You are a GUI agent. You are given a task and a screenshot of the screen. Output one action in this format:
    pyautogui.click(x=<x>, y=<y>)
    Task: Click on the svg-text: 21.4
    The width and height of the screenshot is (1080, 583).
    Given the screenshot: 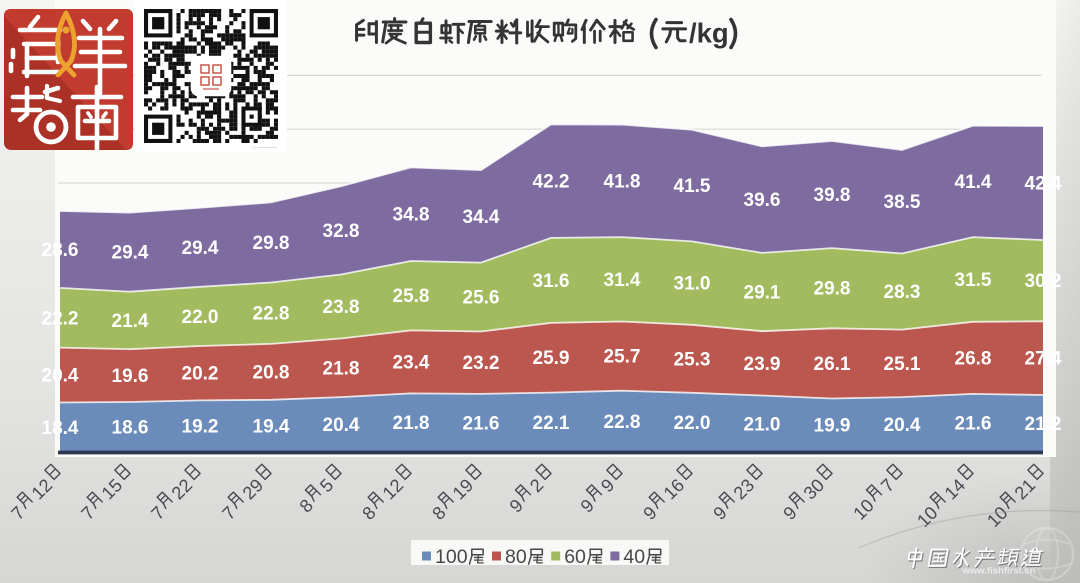 What is the action you would take?
    pyautogui.click(x=130, y=321)
    